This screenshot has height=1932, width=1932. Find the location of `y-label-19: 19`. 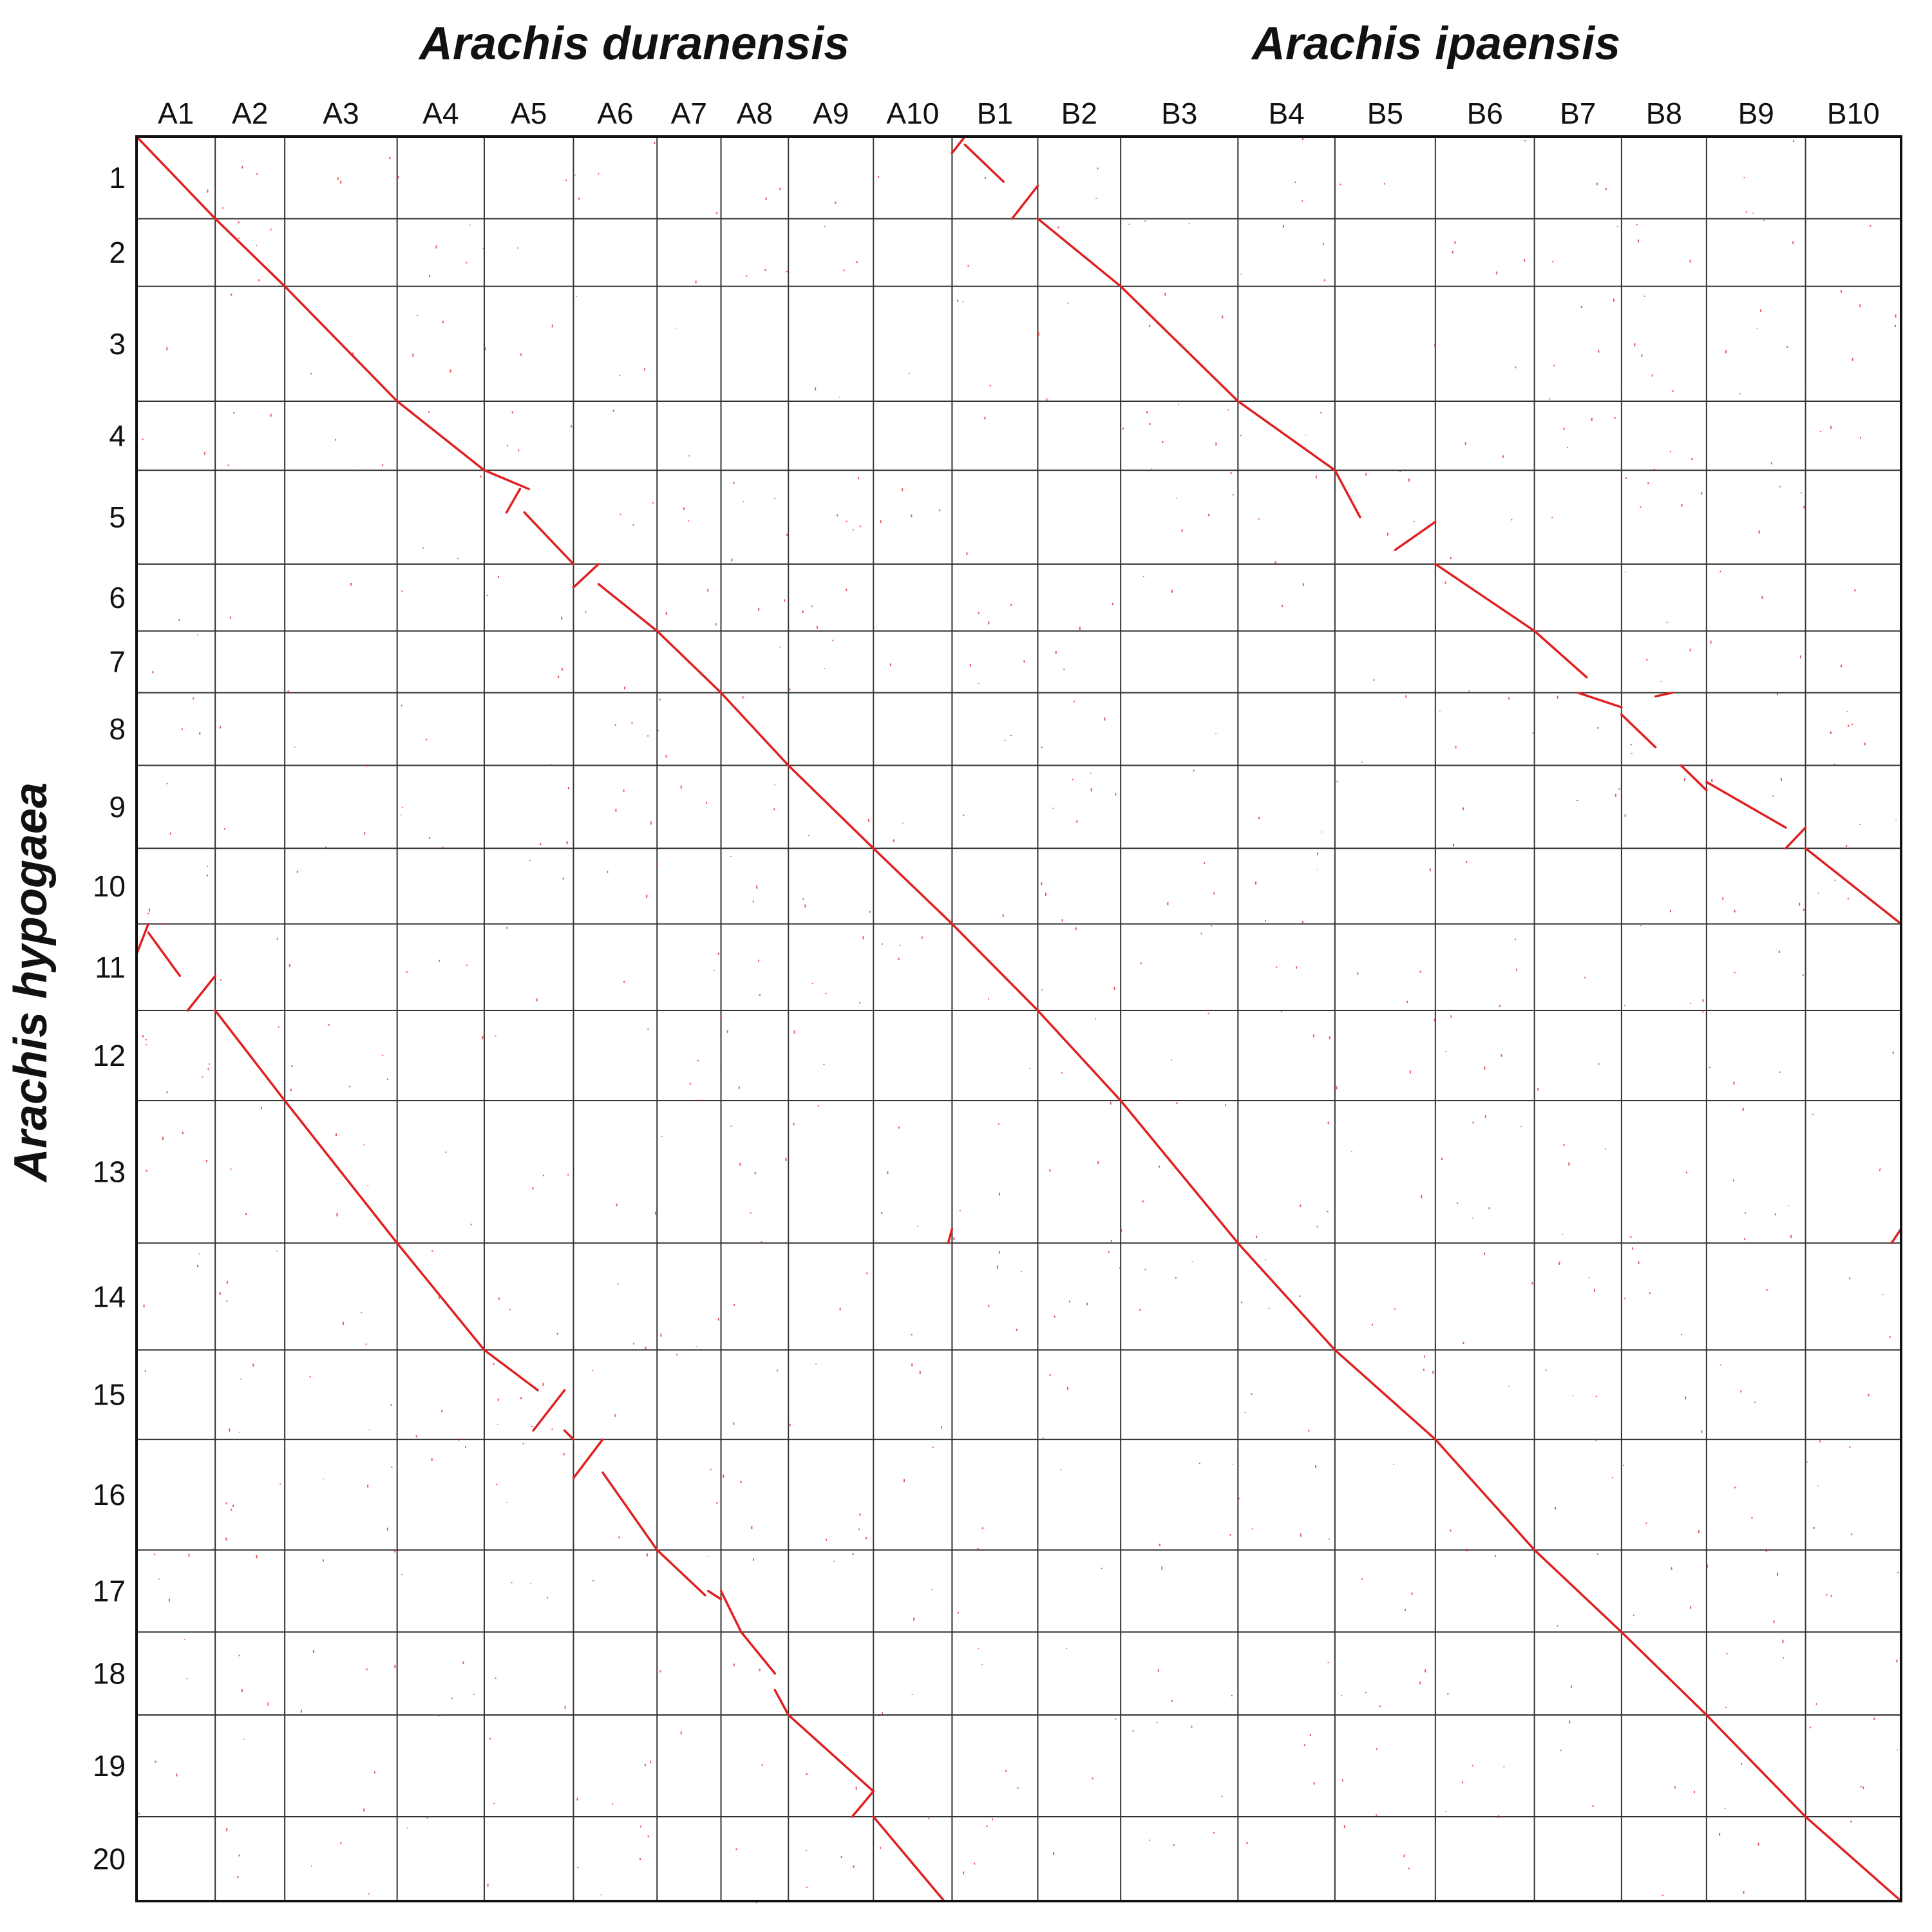

y-label-19: 19 is located at coordinates (109, 1766).